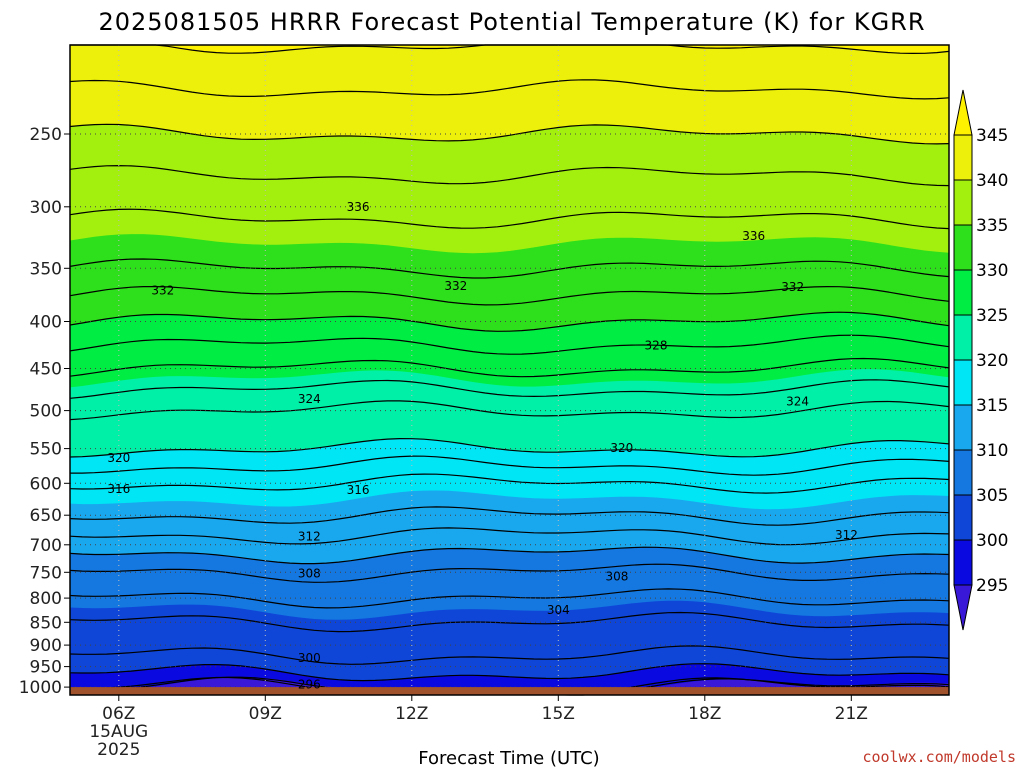  Describe the element at coordinates (46, 208) in the screenshot. I see `y-tick-label: 300` at that location.